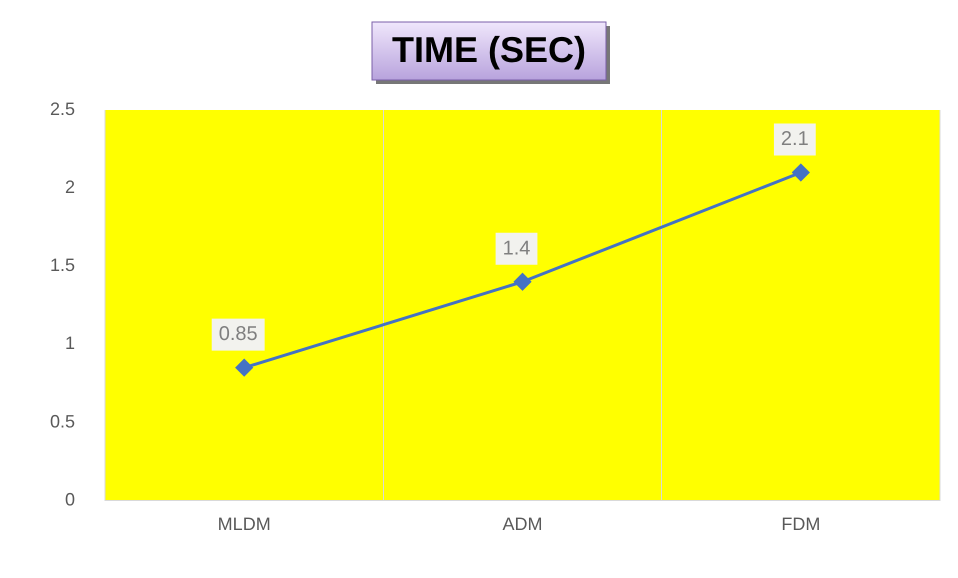 Image resolution: width=958 pixels, height=578 pixels. I want to click on y-tick-label: 0, so click(70, 499).